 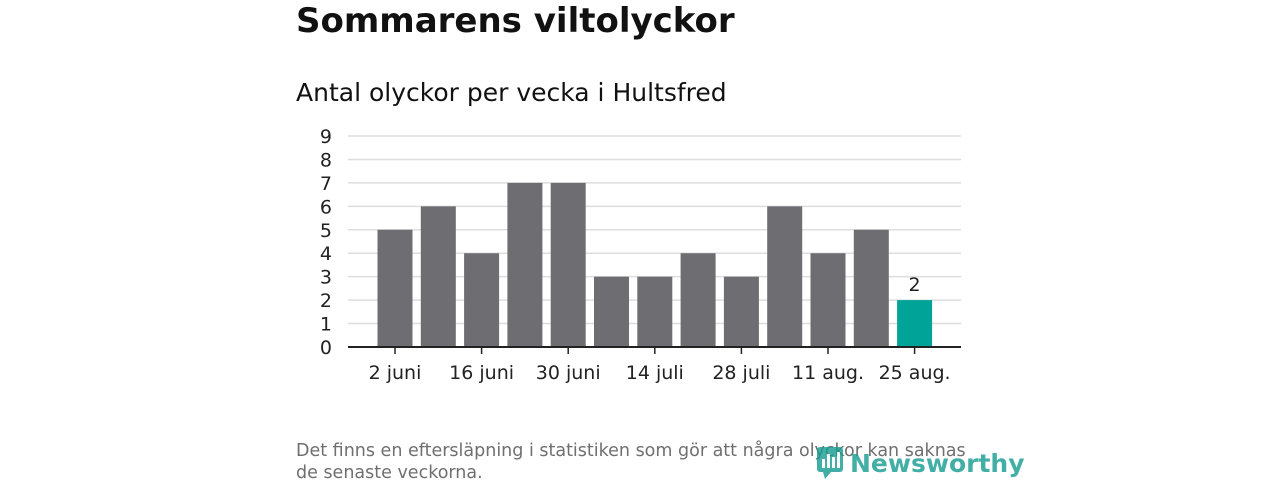 What do you see at coordinates (326, 278) in the screenshot?
I see `y-tick-label: 3` at bounding box center [326, 278].